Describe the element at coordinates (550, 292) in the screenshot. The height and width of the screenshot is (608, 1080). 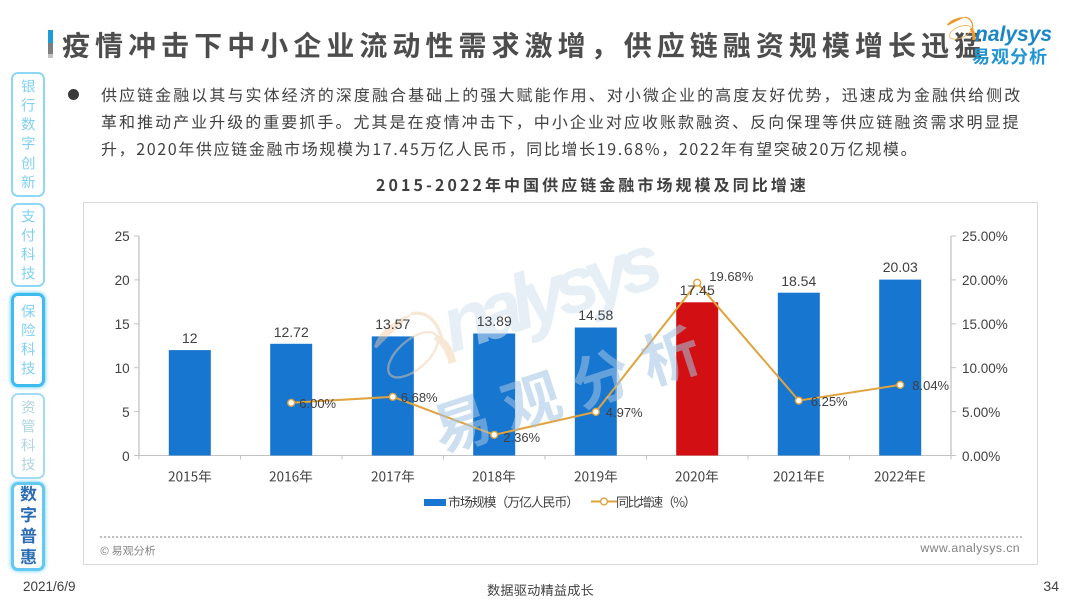
I see `svg-text: nalysys` at that location.